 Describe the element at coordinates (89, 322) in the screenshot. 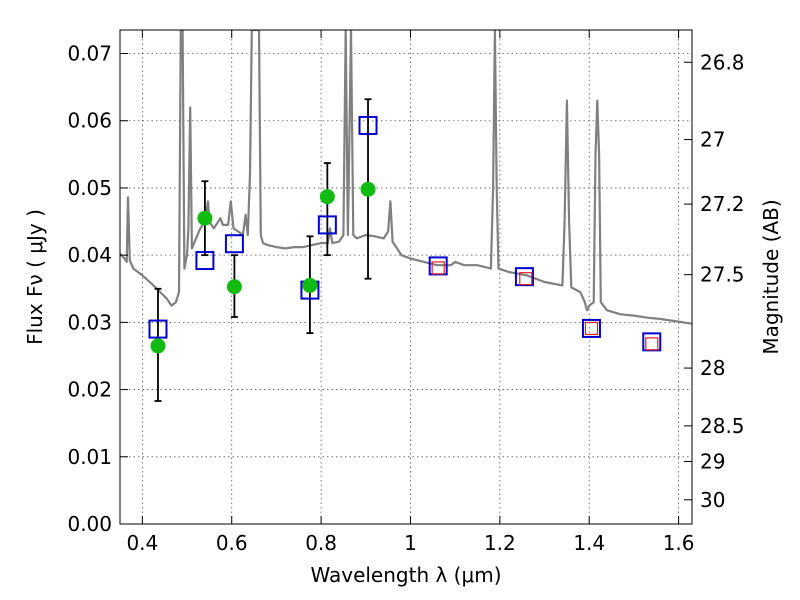

I see `y-tick-label: 0.03` at that location.